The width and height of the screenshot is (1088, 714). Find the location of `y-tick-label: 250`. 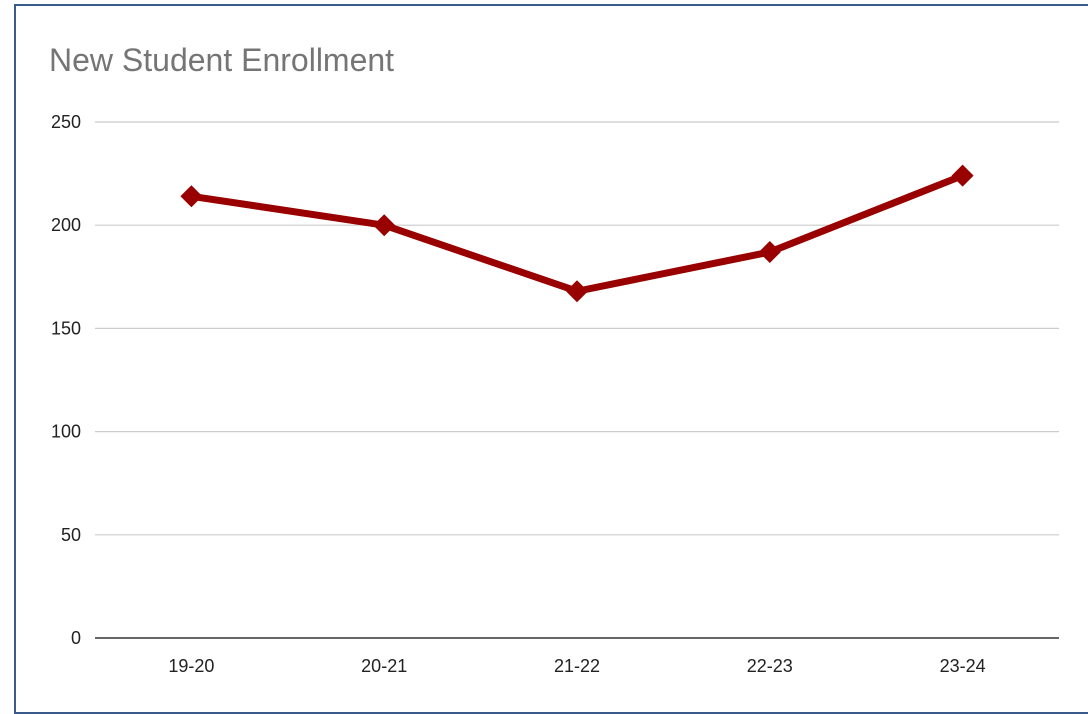

y-tick-label: 250 is located at coordinates (66, 122).